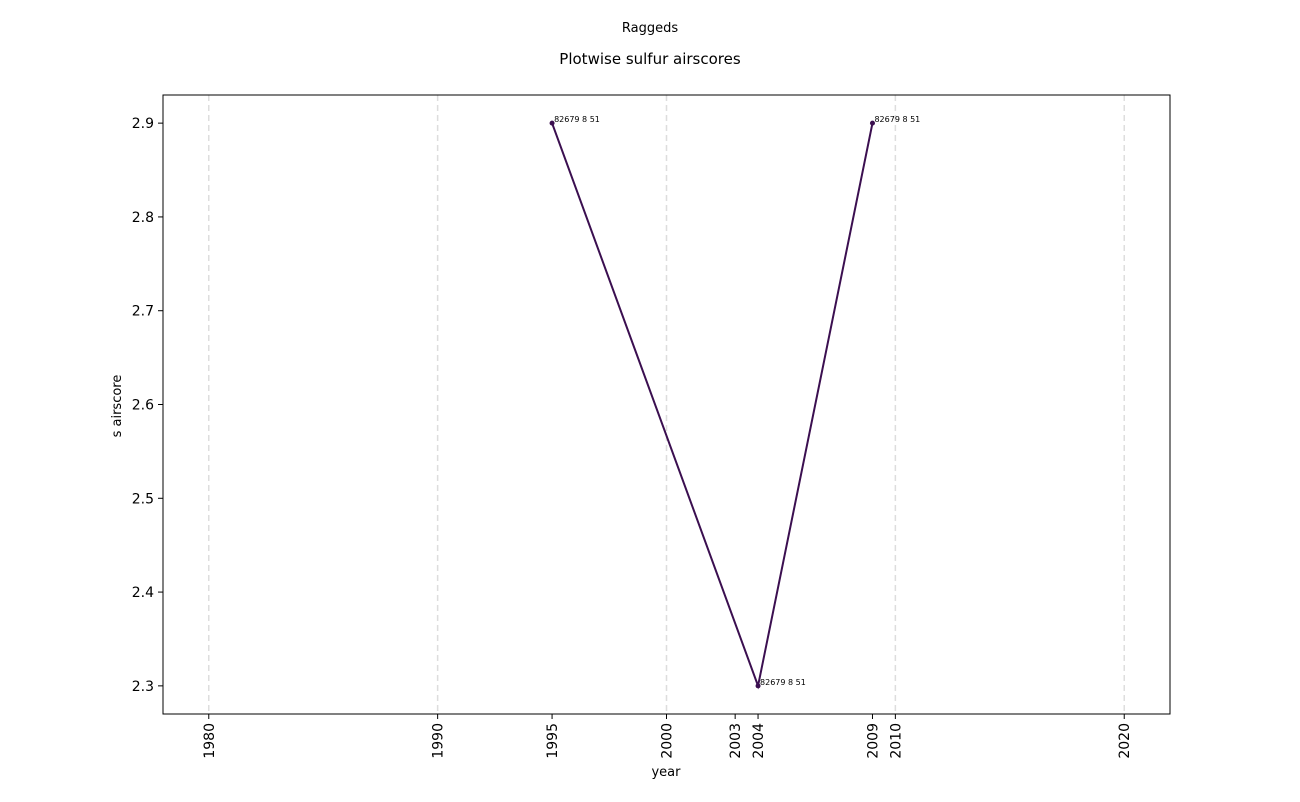 The width and height of the screenshot is (1300, 802). What do you see at coordinates (873, 741) in the screenshot?
I see `x-tick-label: 2009` at bounding box center [873, 741].